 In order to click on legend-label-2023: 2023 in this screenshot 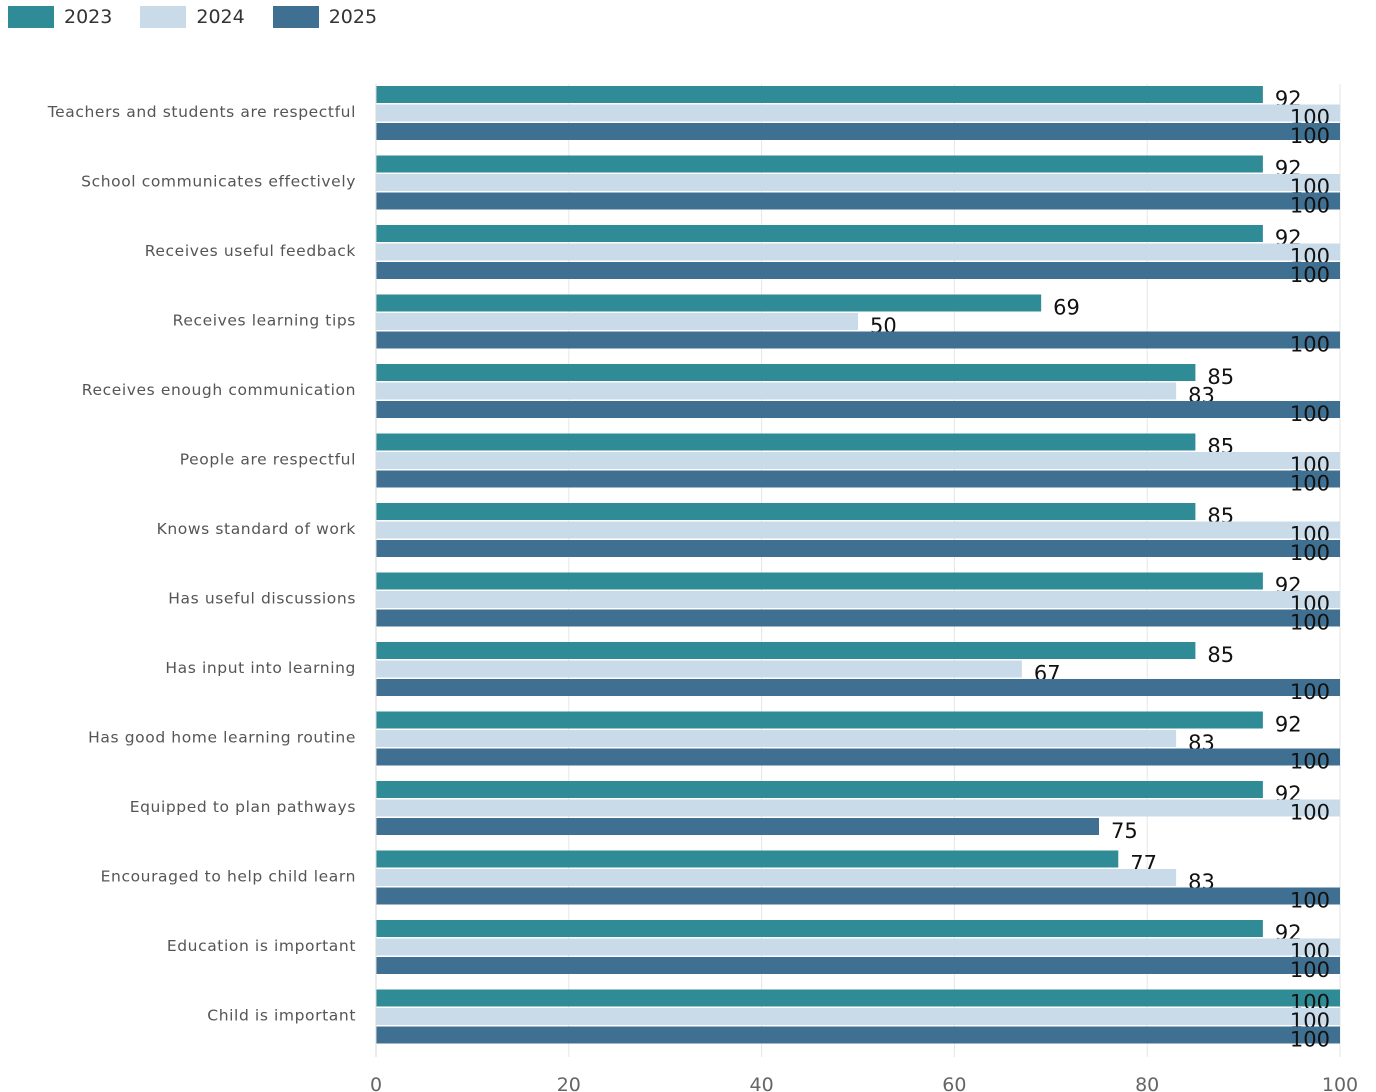, I will do `click(88, 17)`.